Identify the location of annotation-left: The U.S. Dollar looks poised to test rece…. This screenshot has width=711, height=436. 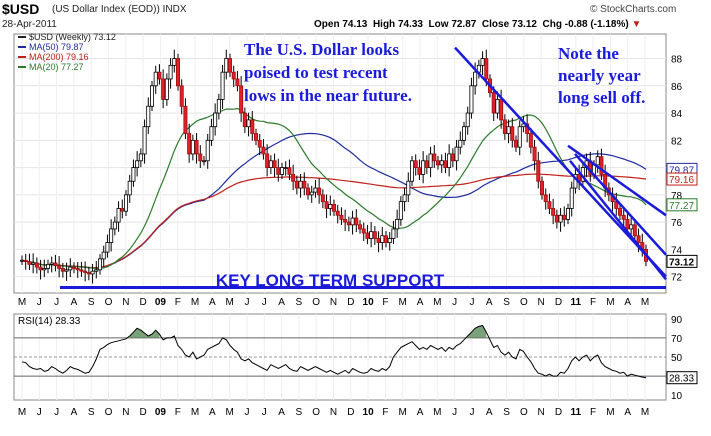
(328, 72).